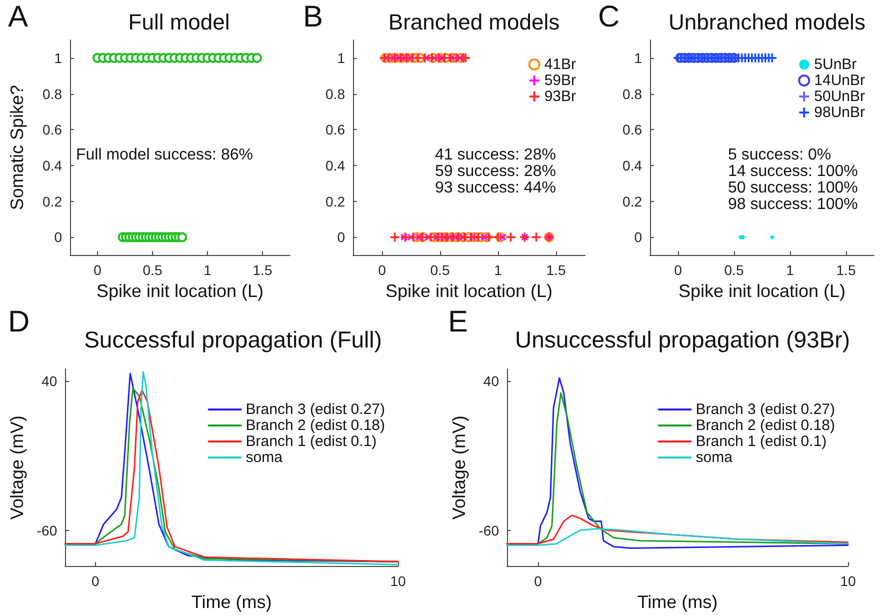 This screenshot has width=883, height=616. Describe the element at coordinates (840, 96) in the screenshot. I see `legend-label: 50UnBr` at that location.